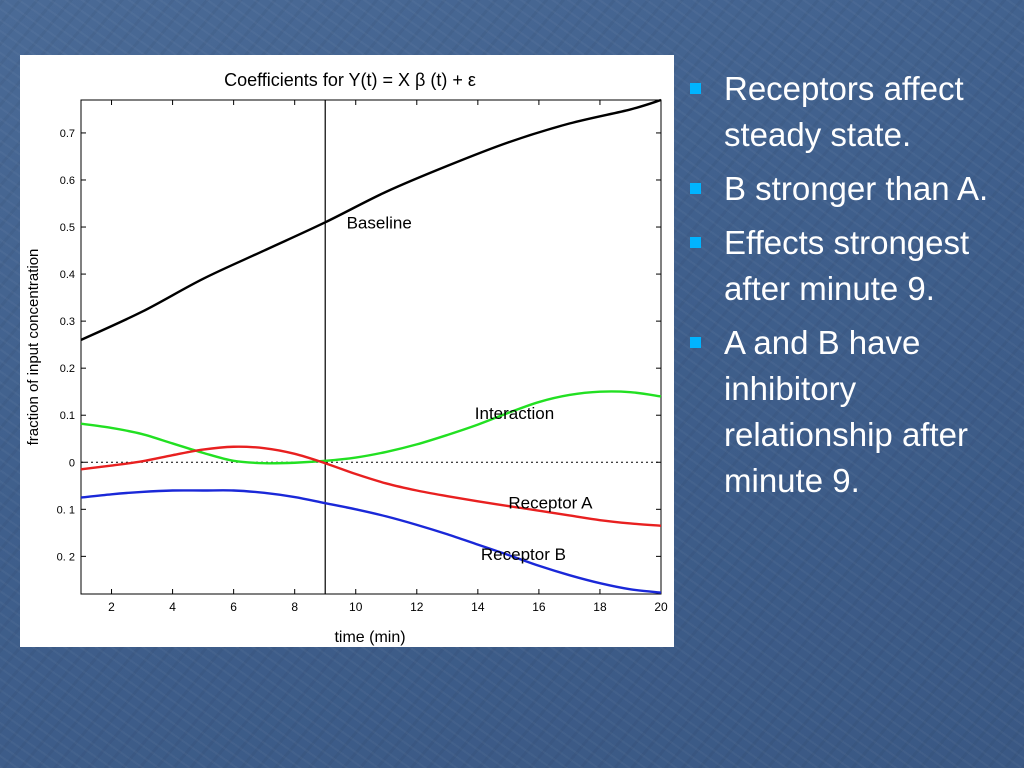 The height and width of the screenshot is (768, 1024). What do you see at coordinates (356, 607) in the screenshot?
I see `x-tick-label: 10` at bounding box center [356, 607].